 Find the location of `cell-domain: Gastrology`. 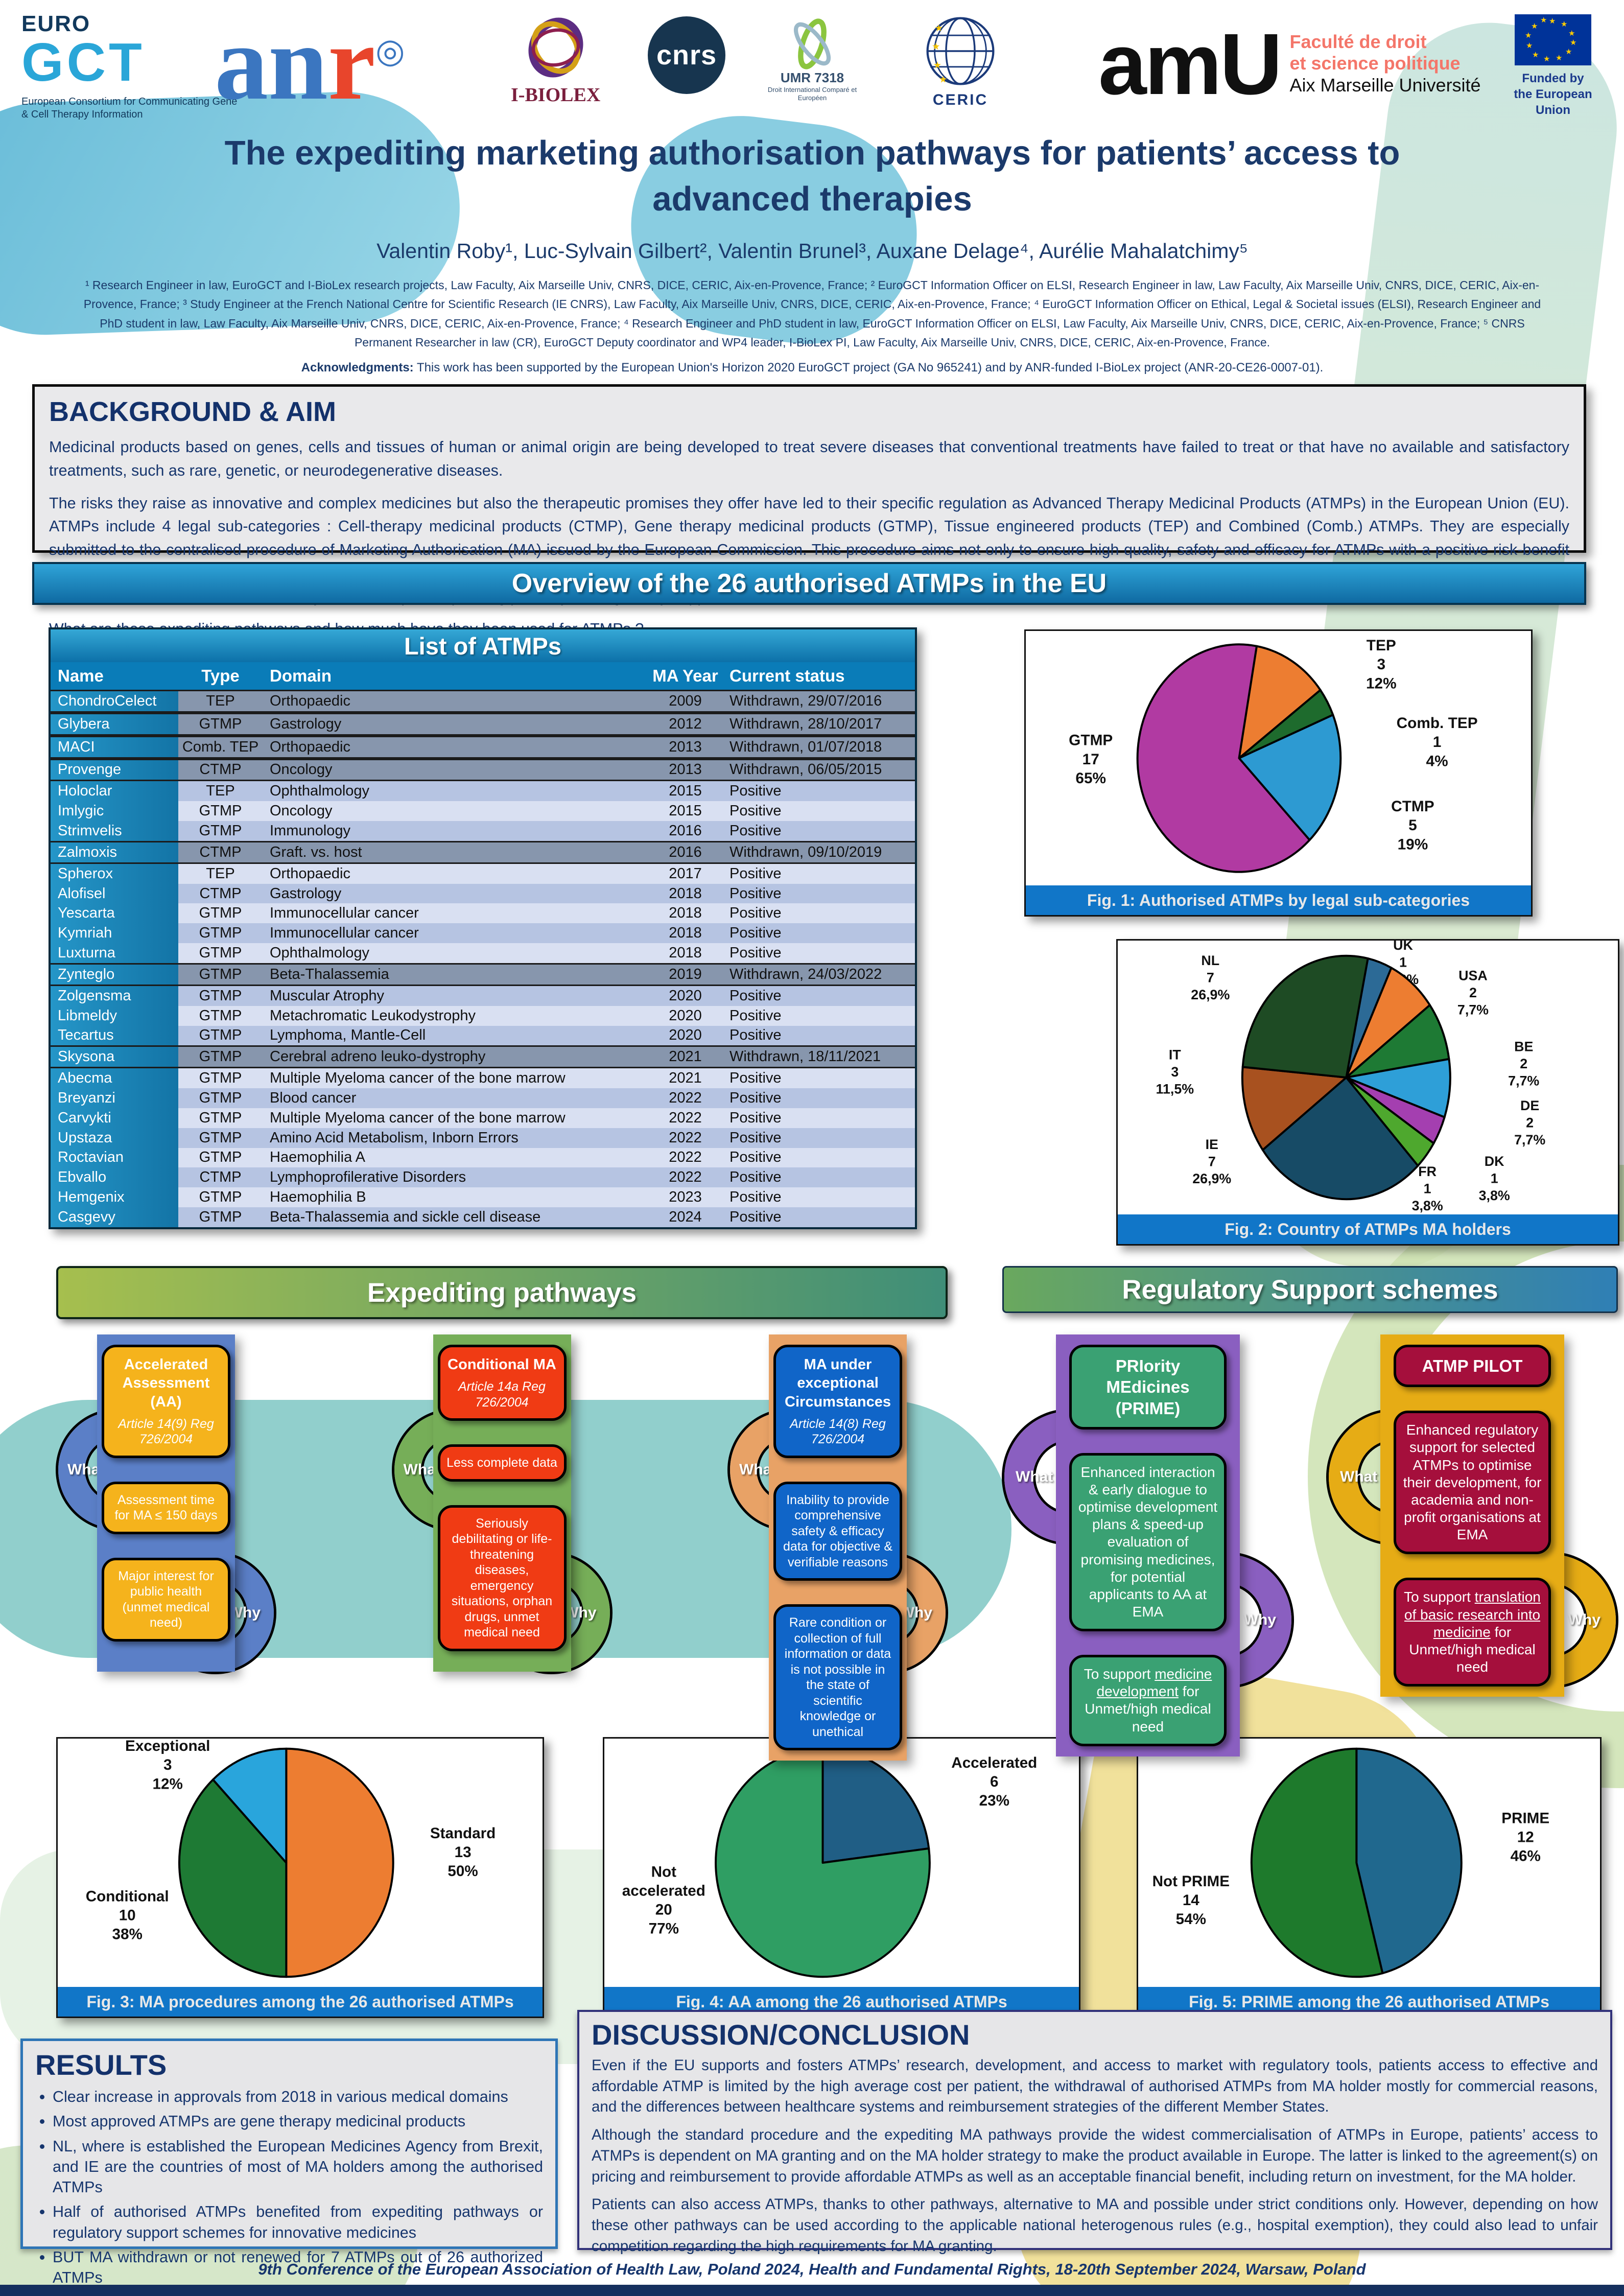

cell-domain: Gastrology is located at coordinates (306, 893).